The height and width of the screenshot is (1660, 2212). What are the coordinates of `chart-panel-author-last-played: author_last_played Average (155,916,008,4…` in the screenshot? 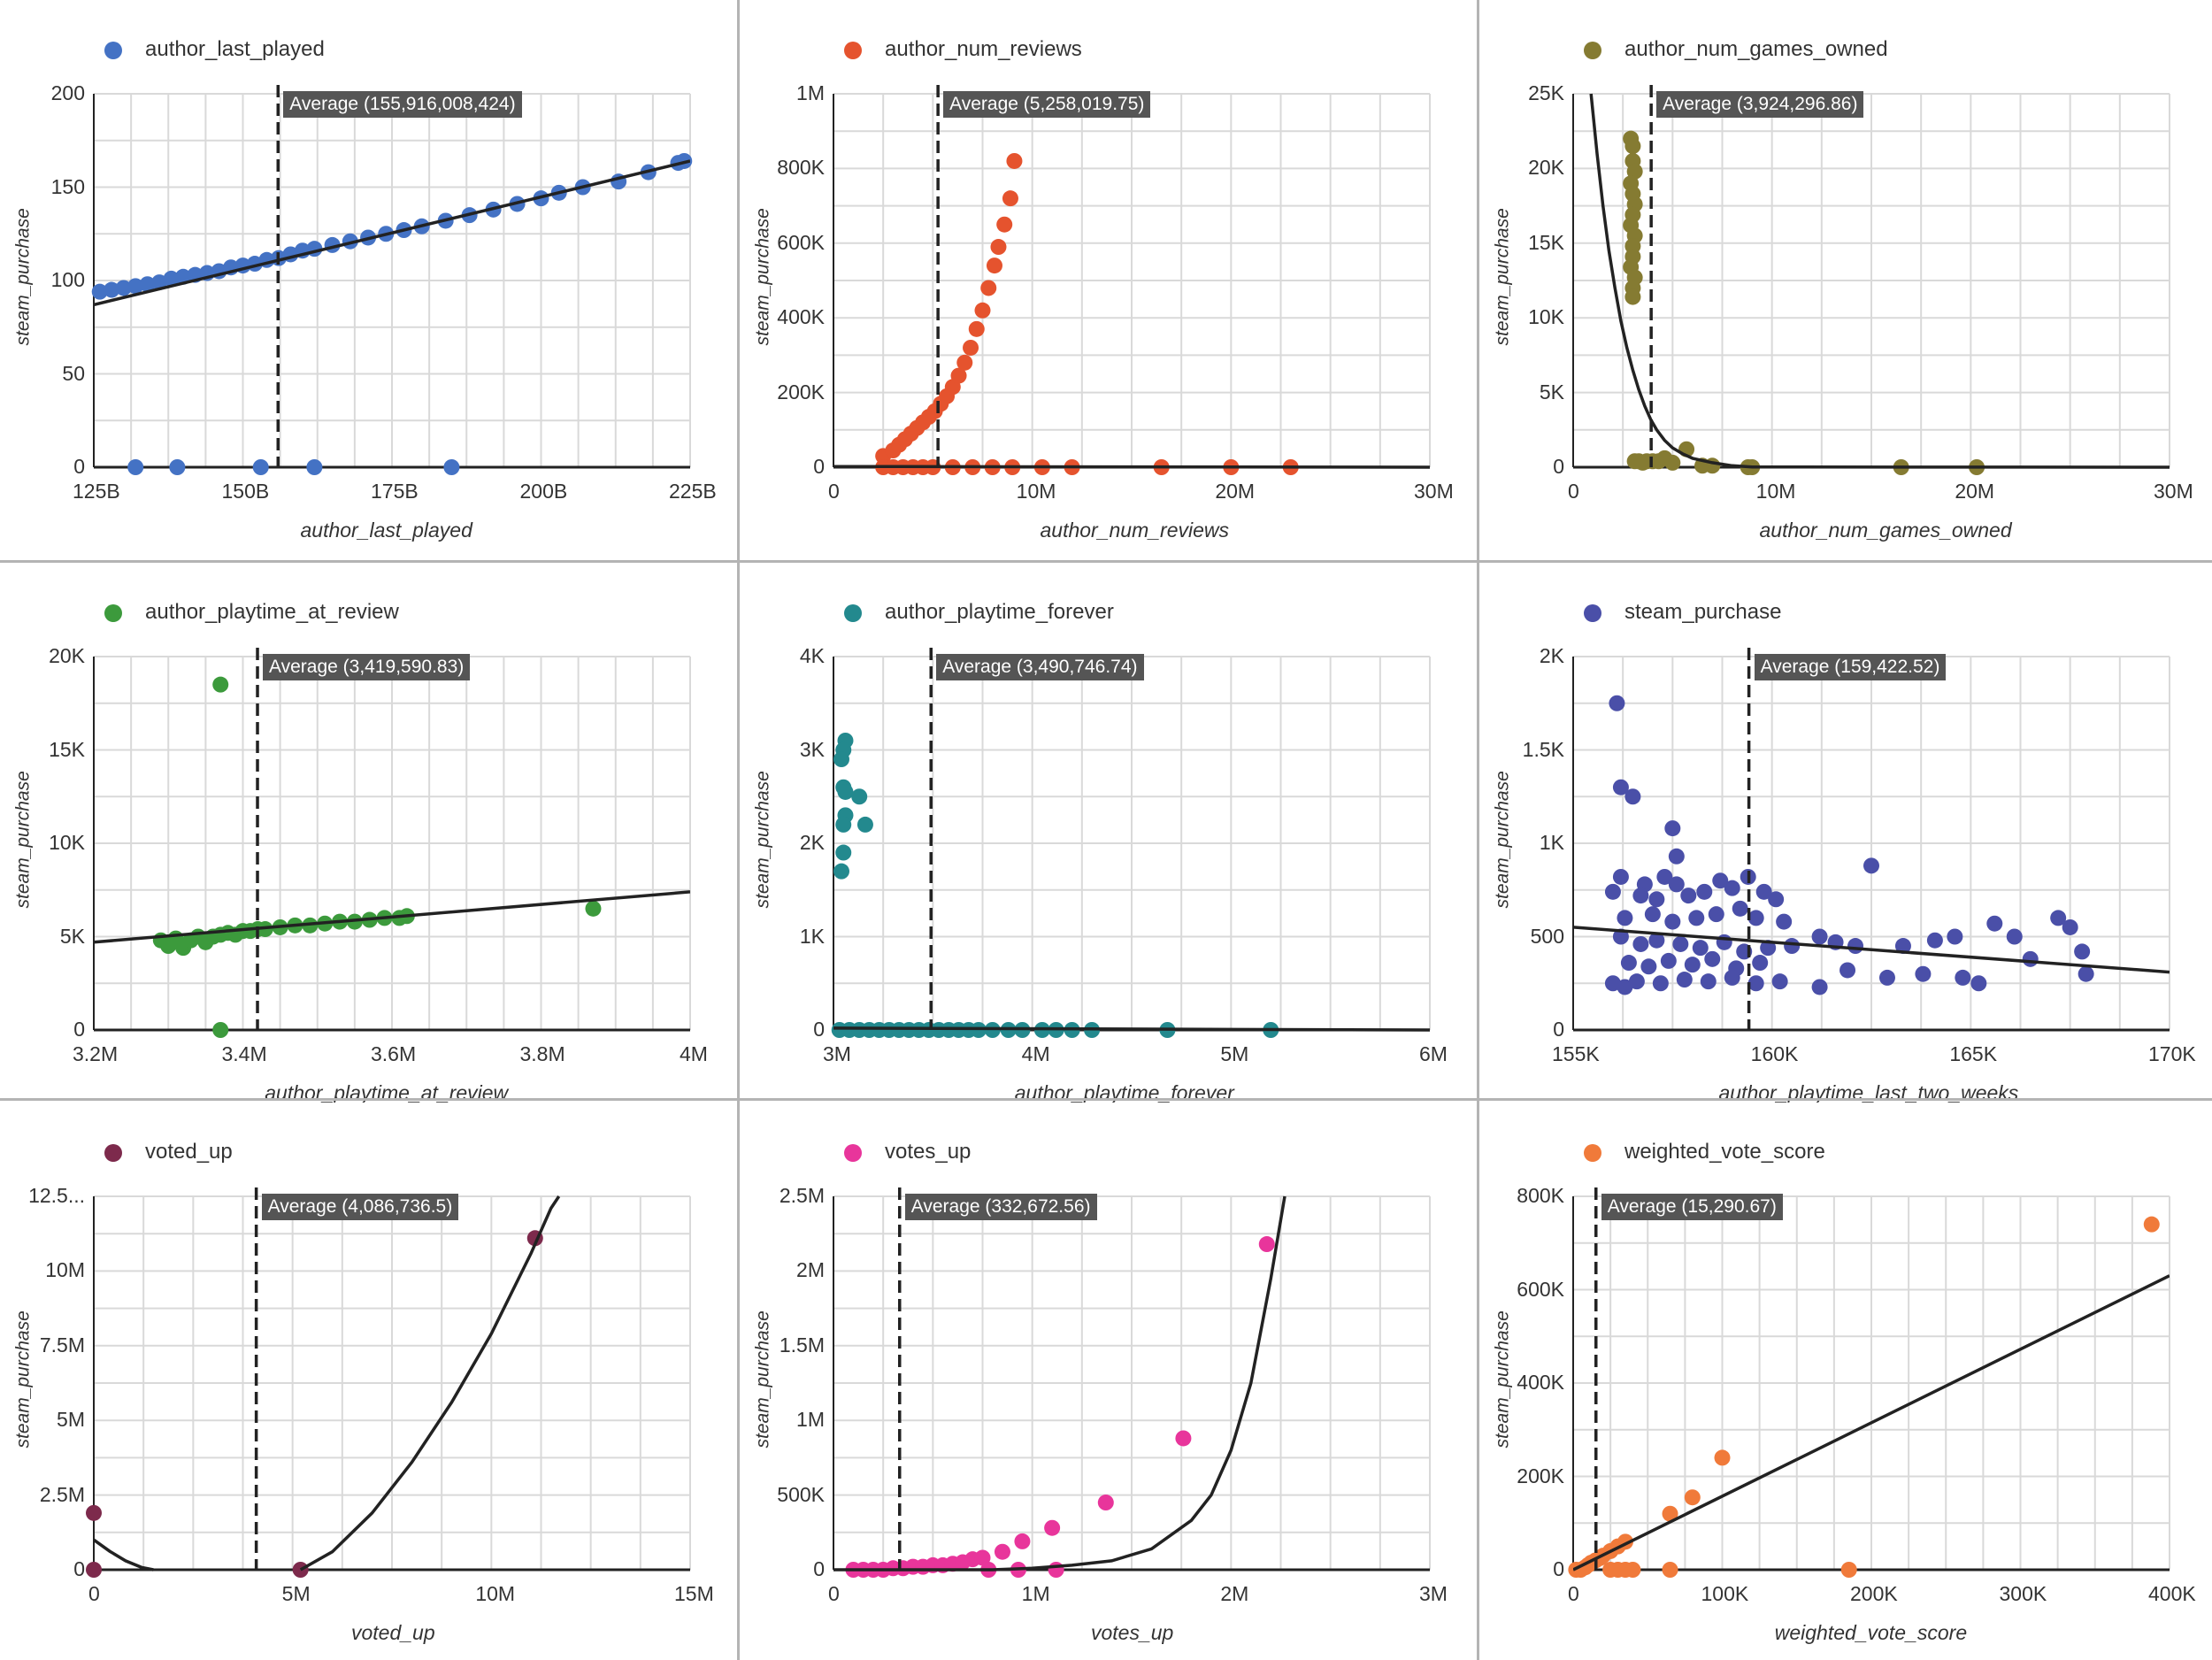 It's located at (368, 274).